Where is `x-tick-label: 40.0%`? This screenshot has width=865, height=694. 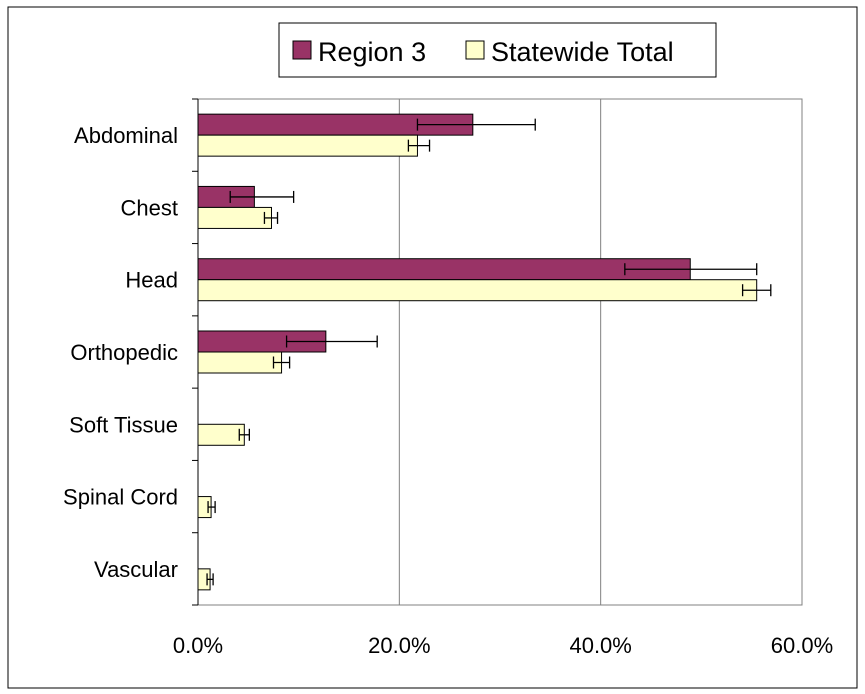 x-tick-label: 40.0% is located at coordinates (600, 645).